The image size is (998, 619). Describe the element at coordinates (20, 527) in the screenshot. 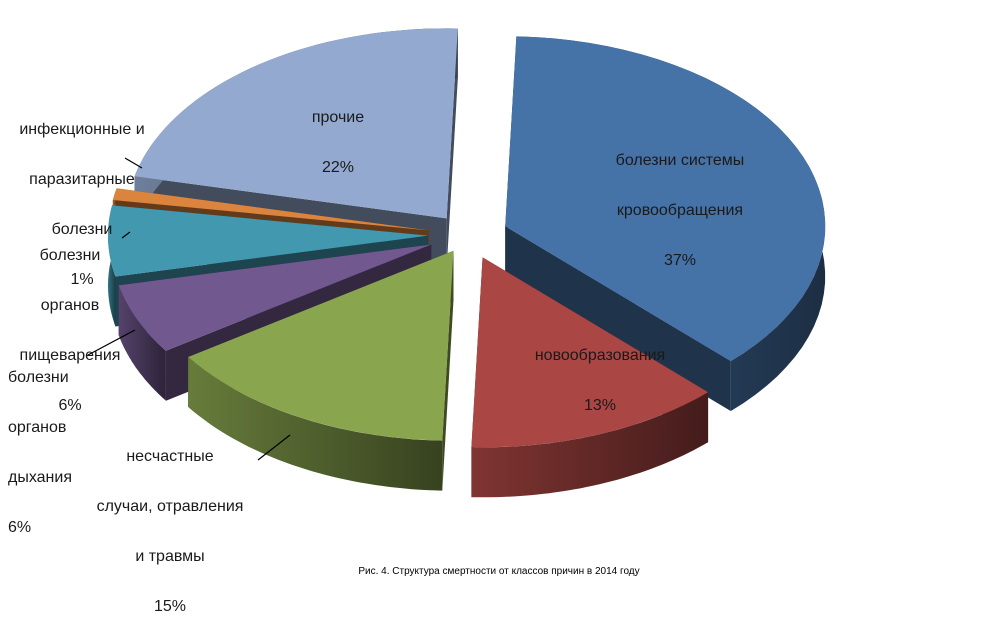

I see `label-respiratory-pct: 6%` at that location.